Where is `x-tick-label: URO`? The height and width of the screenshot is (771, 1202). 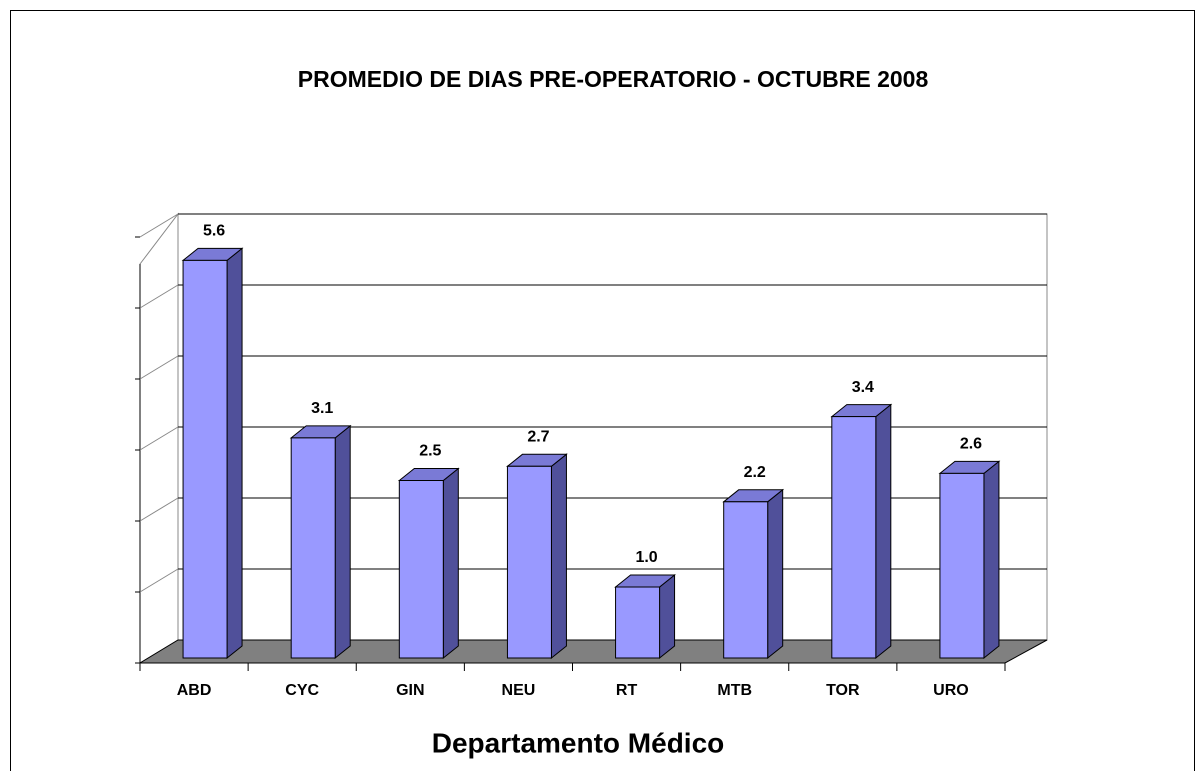
x-tick-label: URO is located at coordinates (951, 690).